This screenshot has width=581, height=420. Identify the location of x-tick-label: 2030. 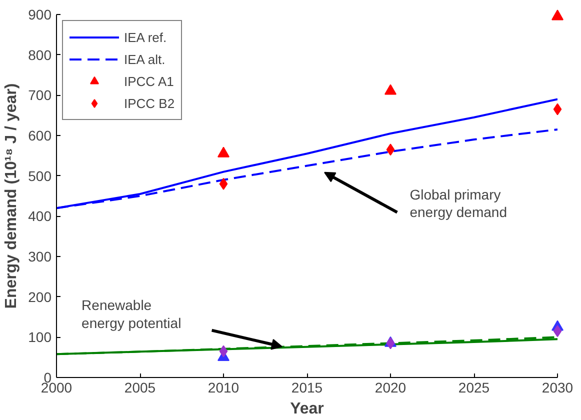
(558, 388).